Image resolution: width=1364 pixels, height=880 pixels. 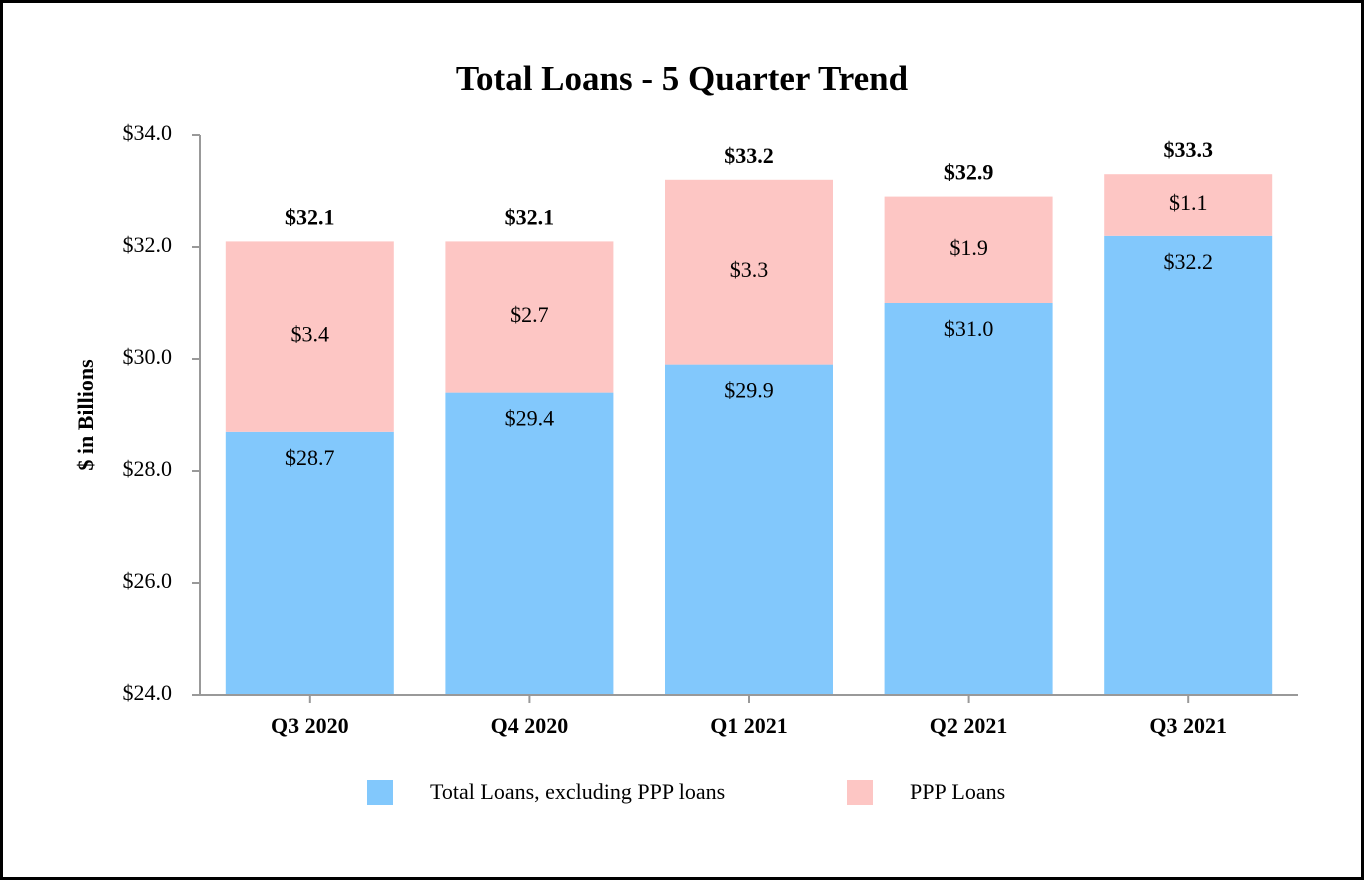 What do you see at coordinates (1188, 261) in the screenshot?
I see `data-label: $32.2` at bounding box center [1188, 261].